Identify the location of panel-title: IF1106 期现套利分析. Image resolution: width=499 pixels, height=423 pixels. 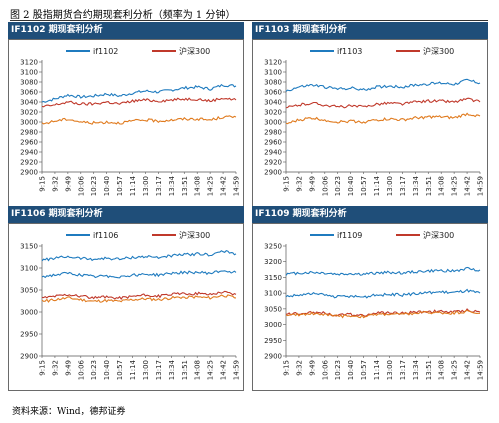
(126, 214).